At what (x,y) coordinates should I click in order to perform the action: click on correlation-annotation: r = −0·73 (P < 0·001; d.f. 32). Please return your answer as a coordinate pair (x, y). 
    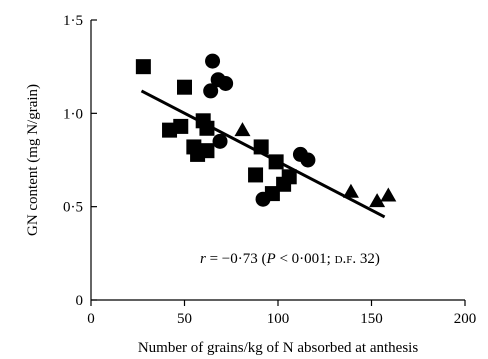
    Looking at the image, I should click on (290, 259).